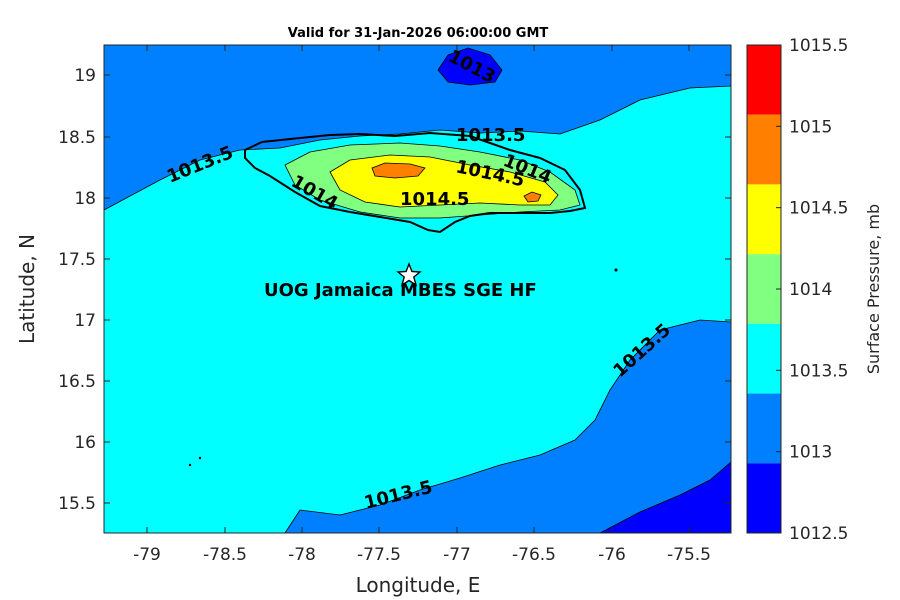 The image size is (900, 600). I want to click on y-tick-label: 19, so click(85, 76).